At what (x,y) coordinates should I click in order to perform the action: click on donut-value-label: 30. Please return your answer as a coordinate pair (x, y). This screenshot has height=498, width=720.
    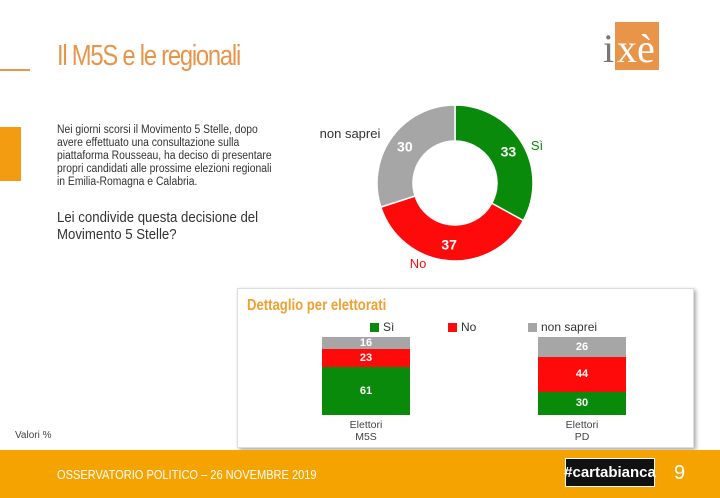
    Looking at the image, I should click on (405, 147).